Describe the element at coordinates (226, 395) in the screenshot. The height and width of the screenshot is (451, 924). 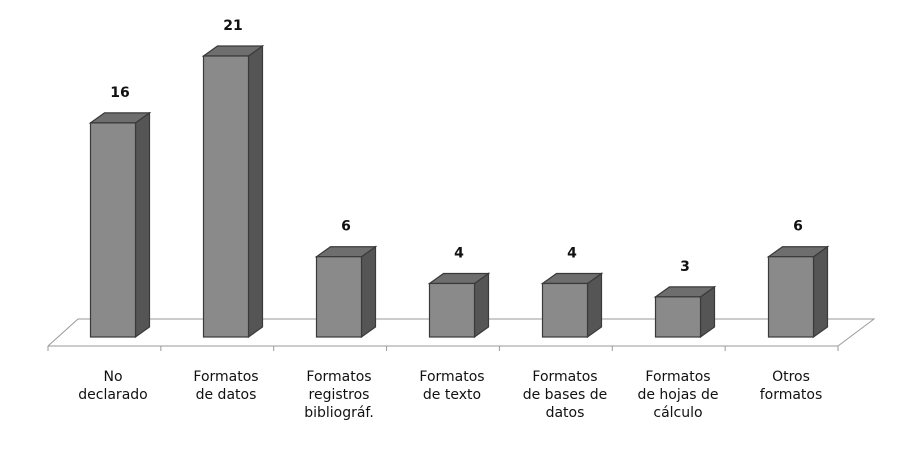
I see `x-tick-label-line: de datos` at that location.